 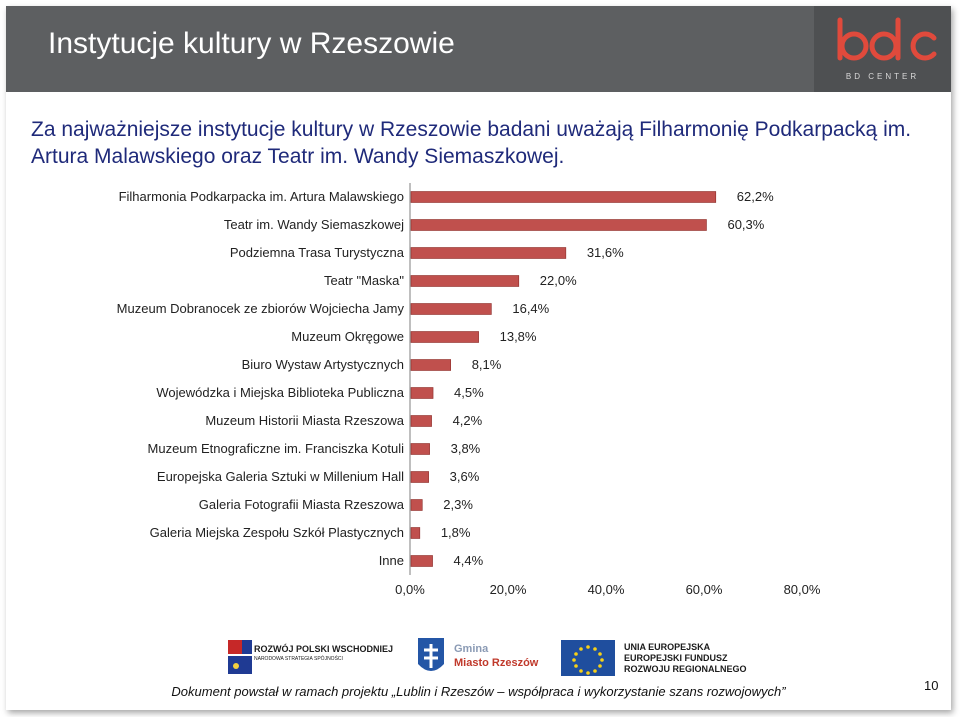 What do you see at coordinates (530, 308) in the screenshot?
I see `data-label: 16,4%` at bounding box center [530, 308].